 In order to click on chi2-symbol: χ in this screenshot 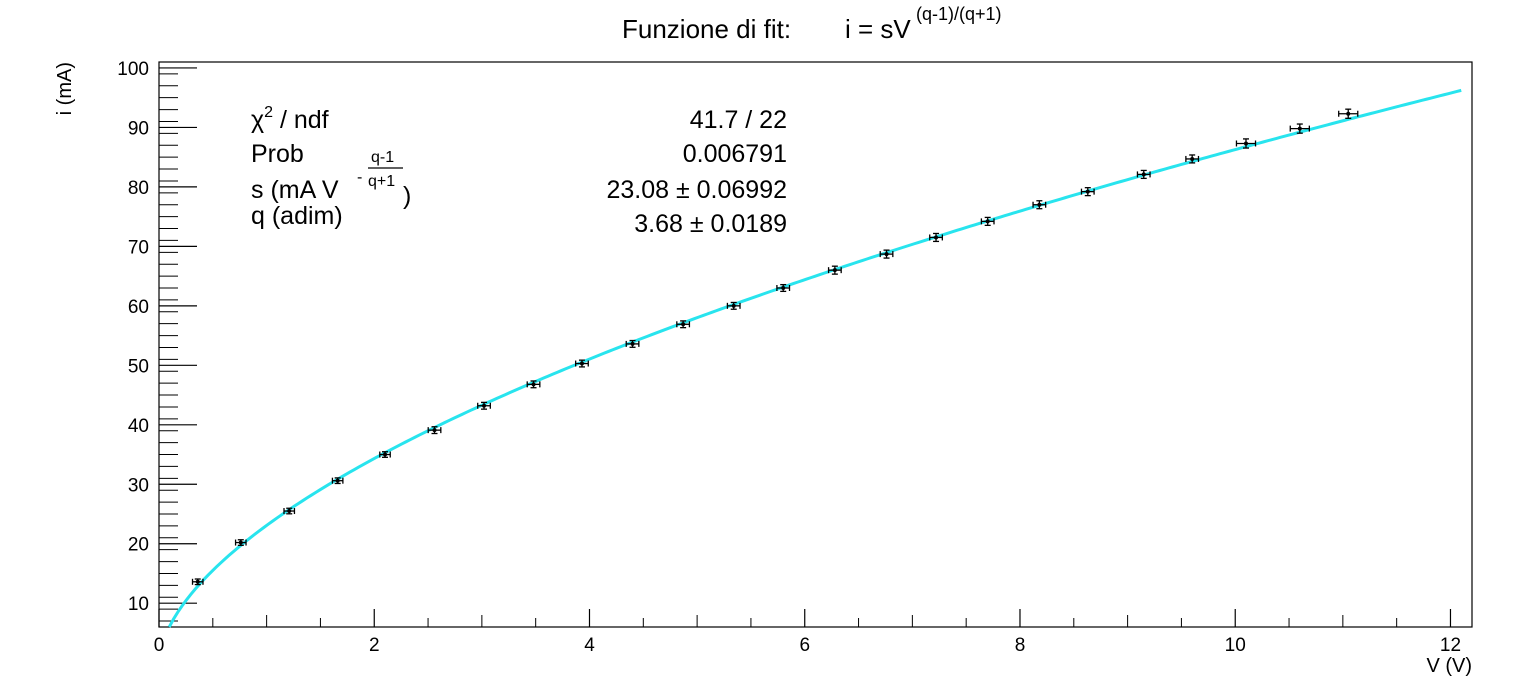, I will do `click(257, 120)`.